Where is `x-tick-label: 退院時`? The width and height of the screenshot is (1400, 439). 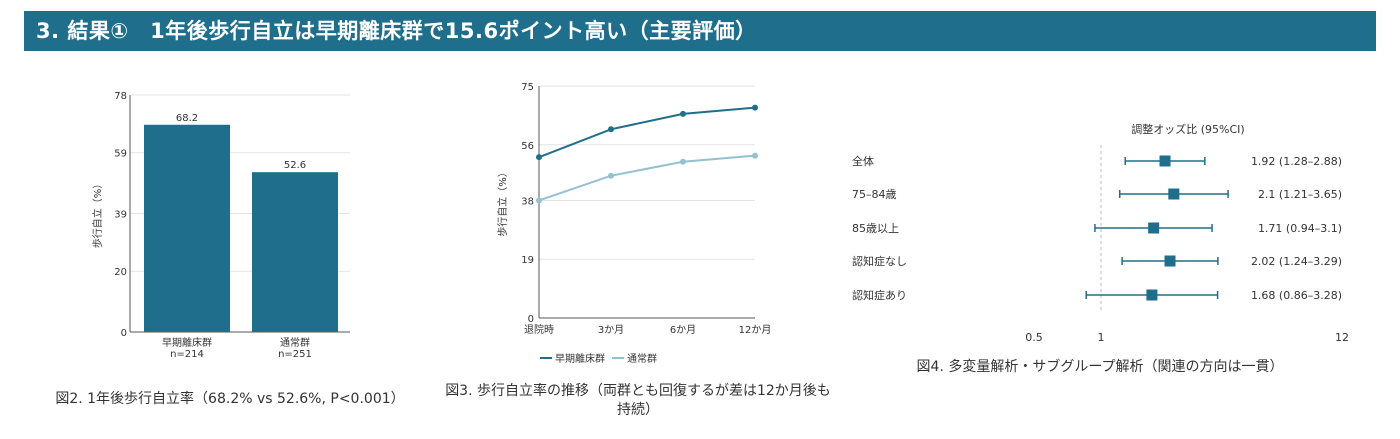
x-tick-label: 退院時 is located at coordinates (539, 329).